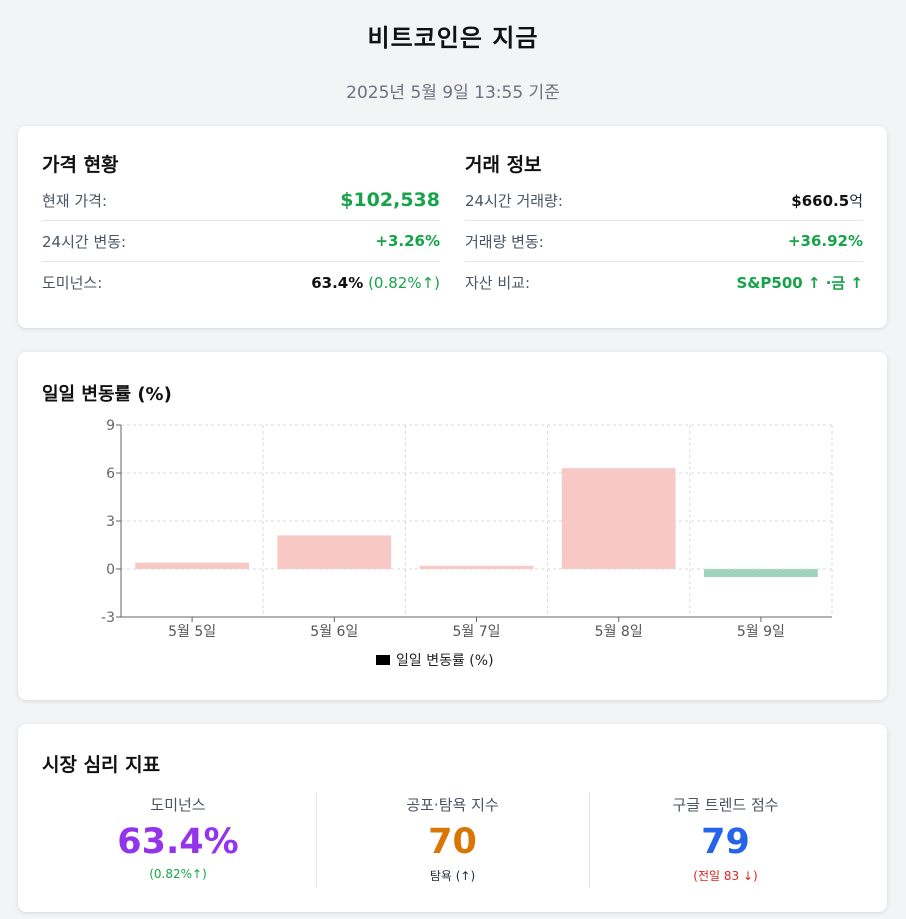  Describe the element at coordinates (453, 93) in the screenshot. I see `page-subtitle: 2025년 5월 9일 13:55 기준` at that location.